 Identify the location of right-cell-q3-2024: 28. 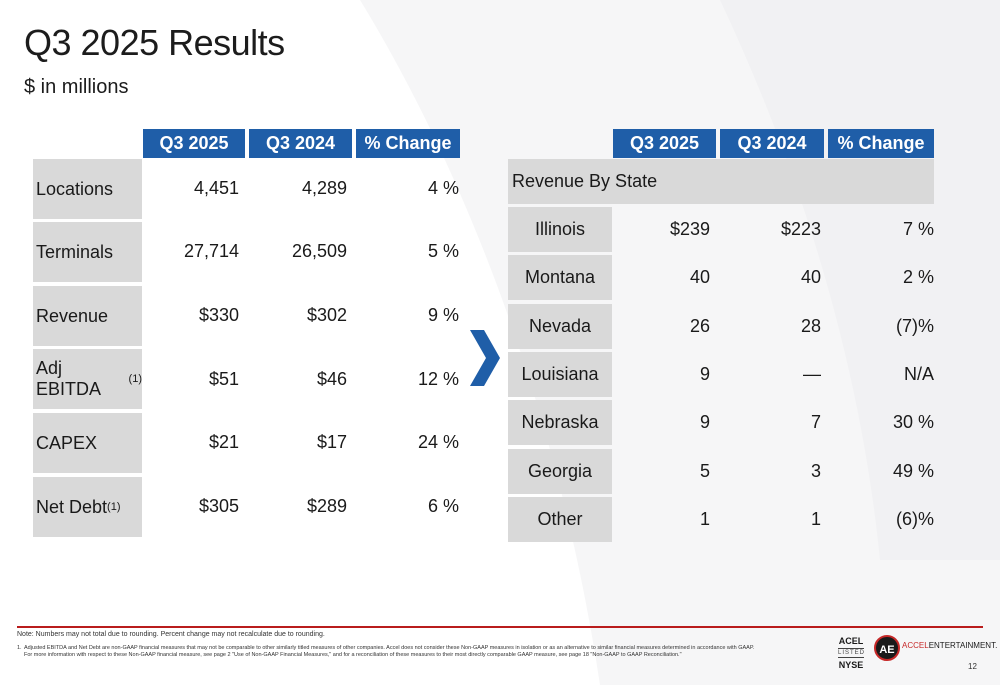
(810, 326).